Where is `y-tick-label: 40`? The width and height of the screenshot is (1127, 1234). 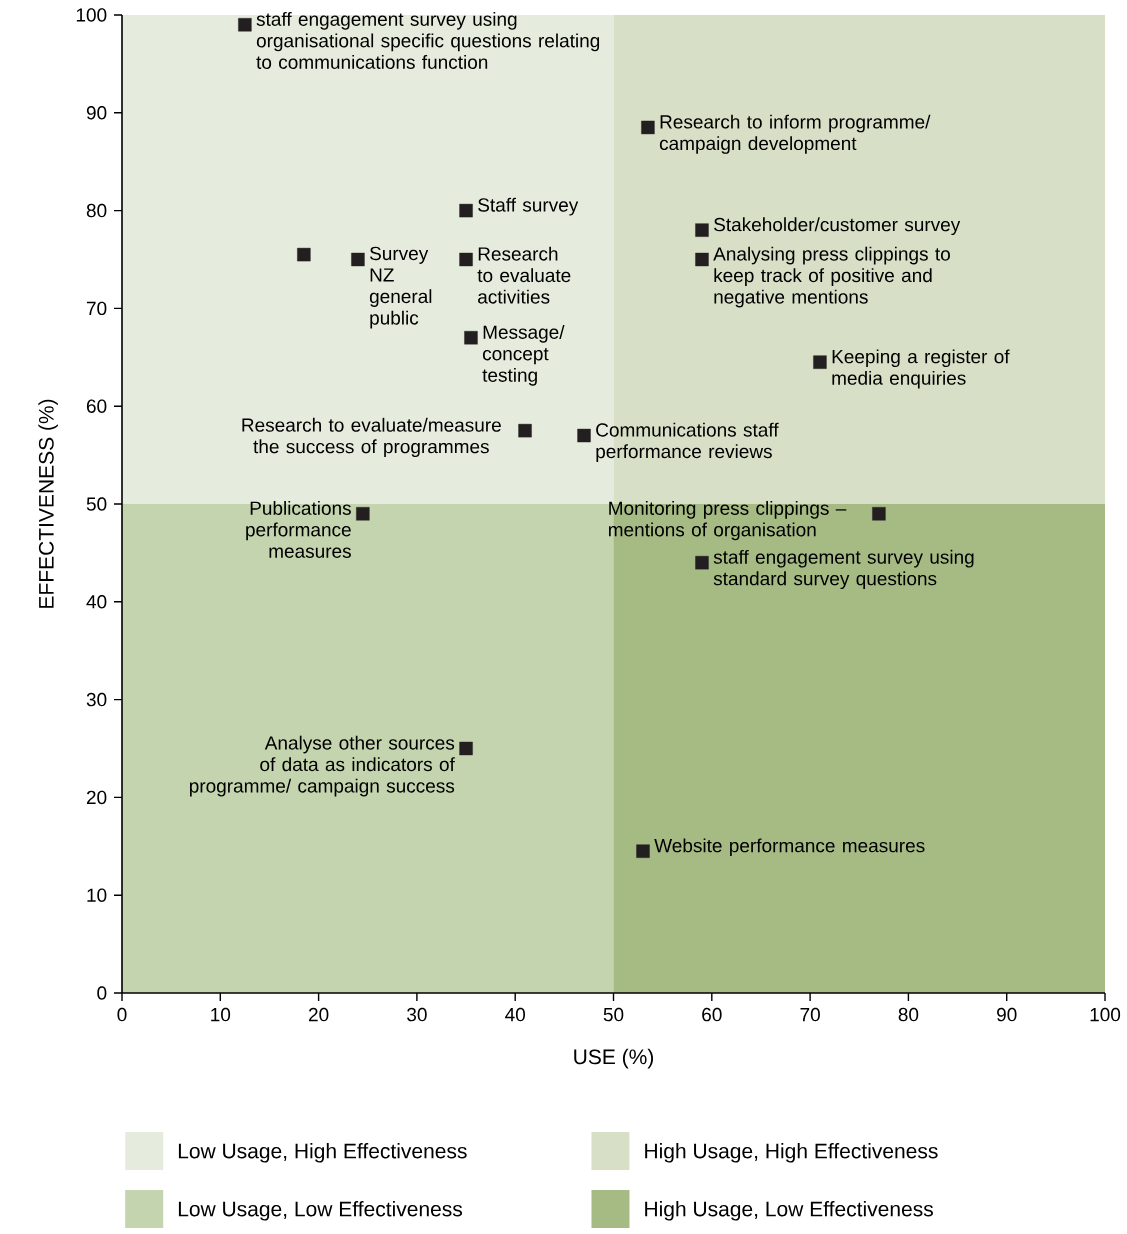
y-tick-label: 40 is located at coordinates (96, 602).